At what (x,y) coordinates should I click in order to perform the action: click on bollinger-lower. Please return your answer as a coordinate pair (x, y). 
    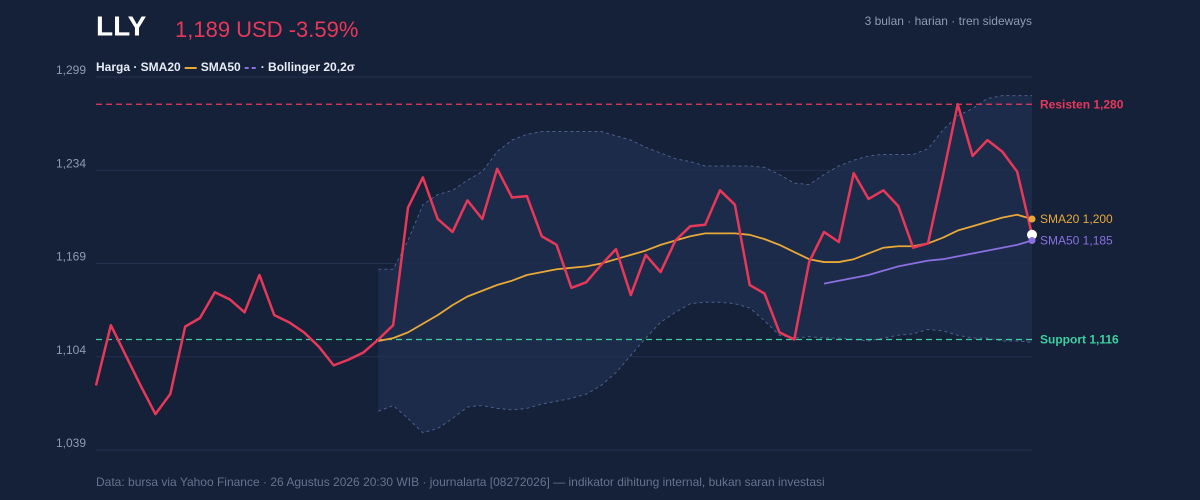
    Looking at the image, I should click on (705, 367).